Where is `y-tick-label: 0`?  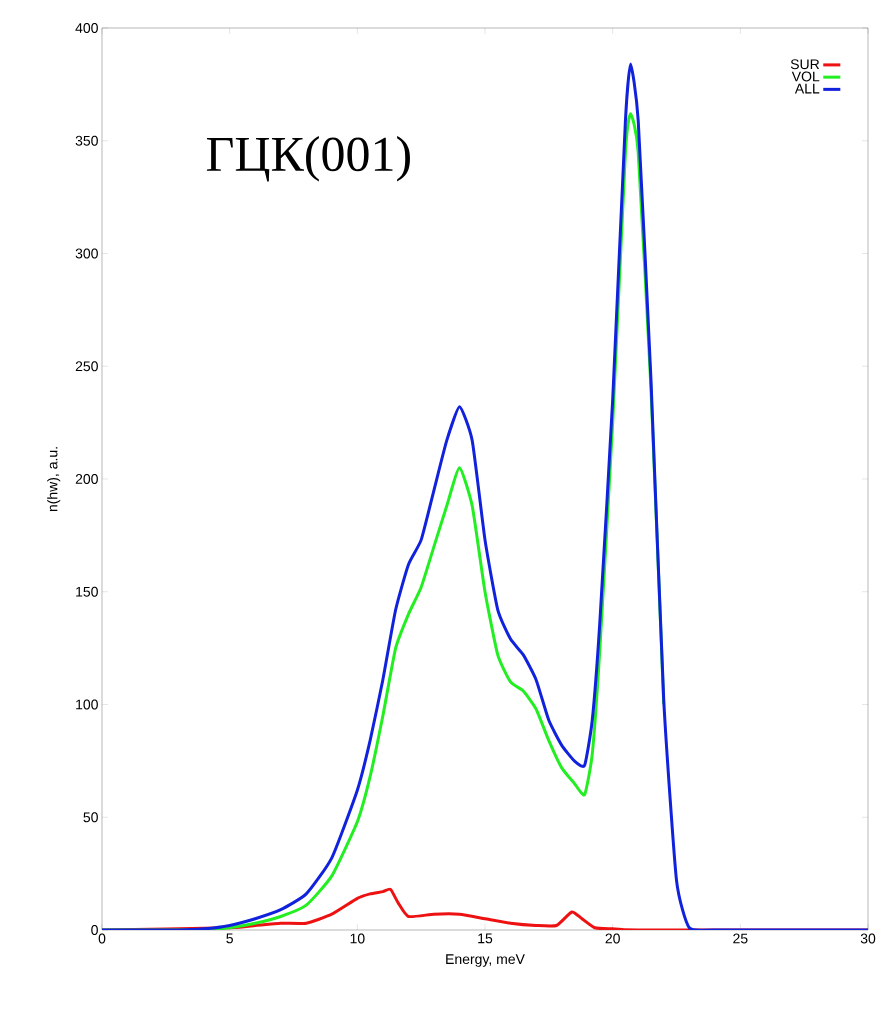 y-tick-label: 0 is located at coordinates (94, 930).